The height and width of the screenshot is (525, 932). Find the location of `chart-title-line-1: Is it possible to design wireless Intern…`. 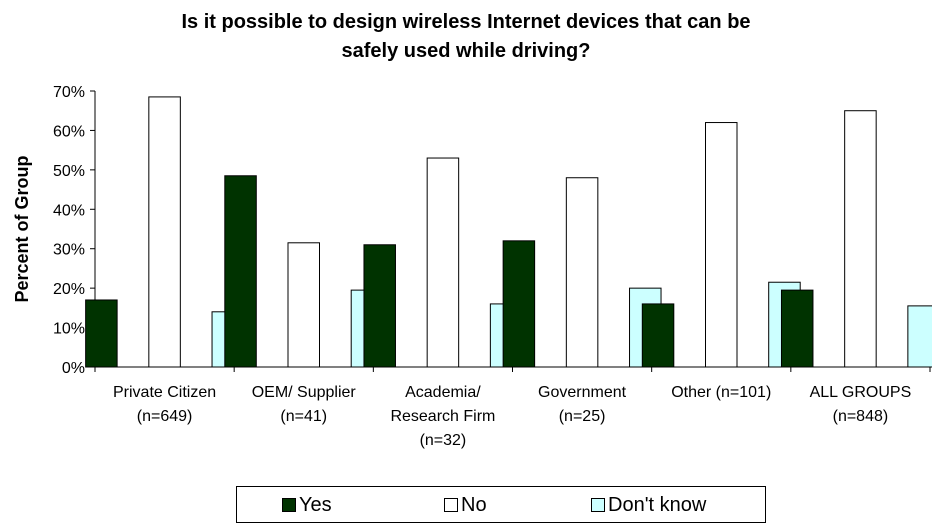

chart-title-line-1: Is it possible to design wireless Intern… is located at coordinates (466, 22).